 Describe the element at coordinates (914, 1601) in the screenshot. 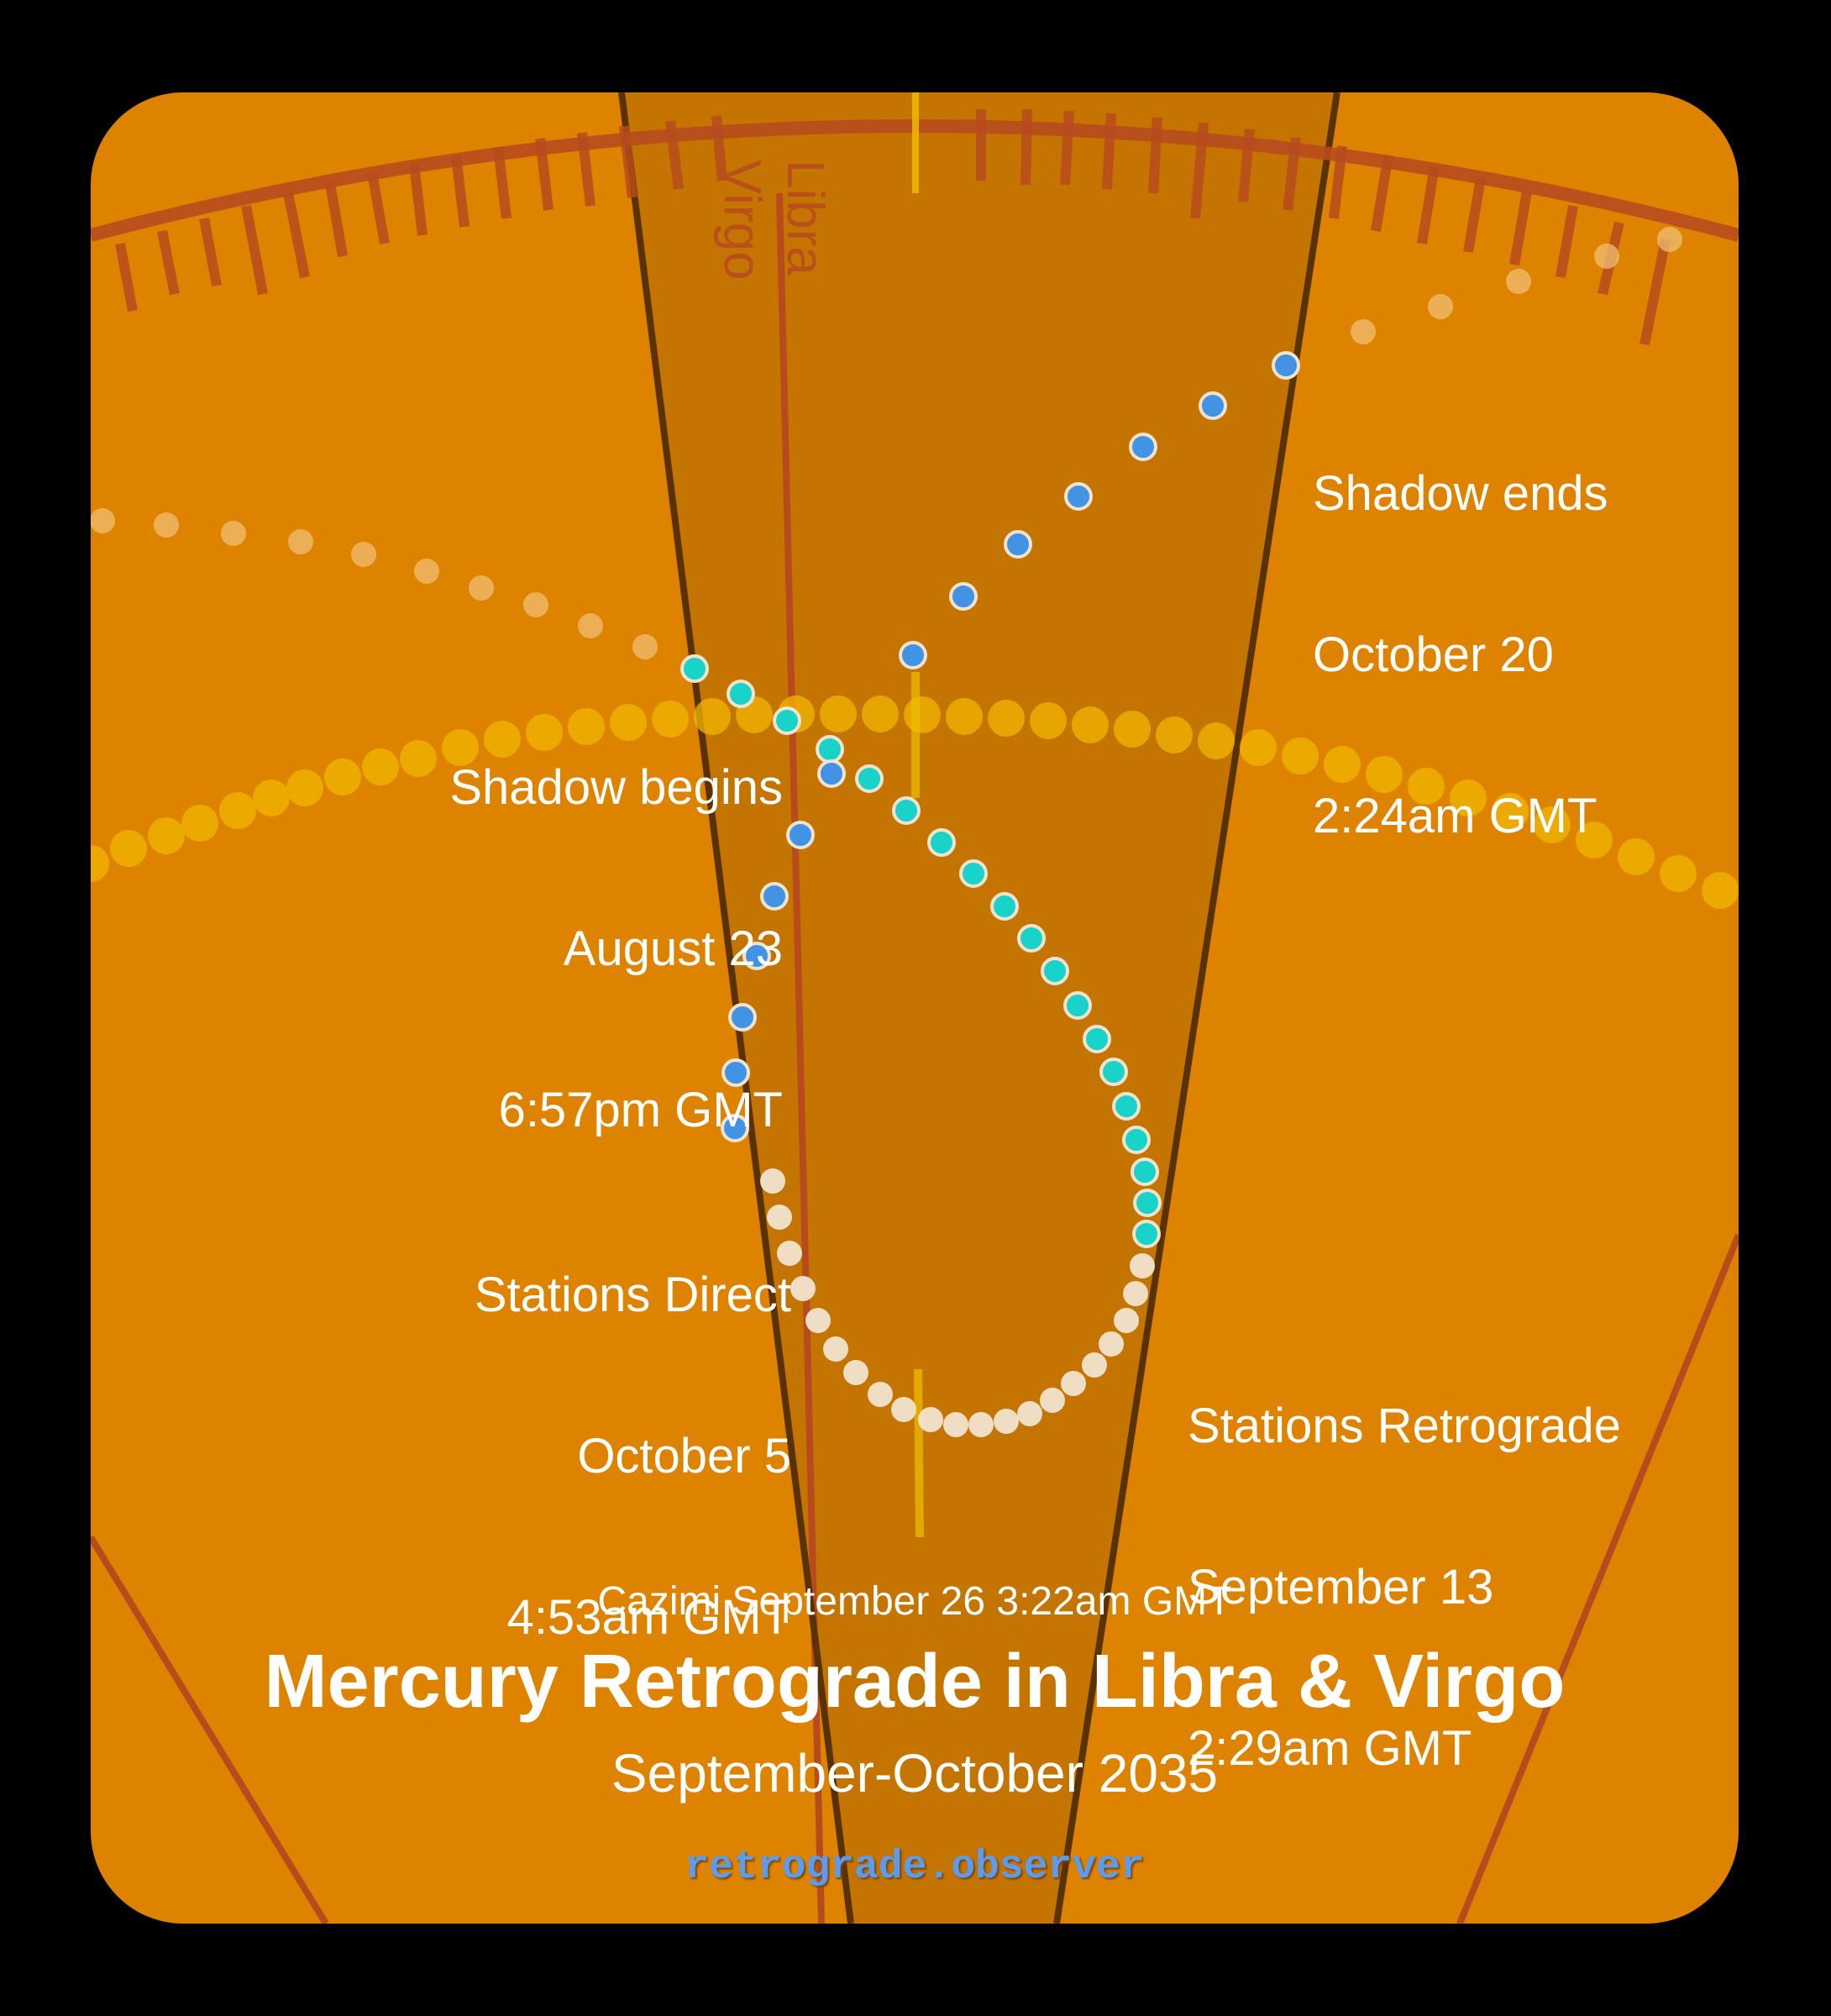

I see `cazimi-label: Cazimi September 26 3:22am GMT` at that location.